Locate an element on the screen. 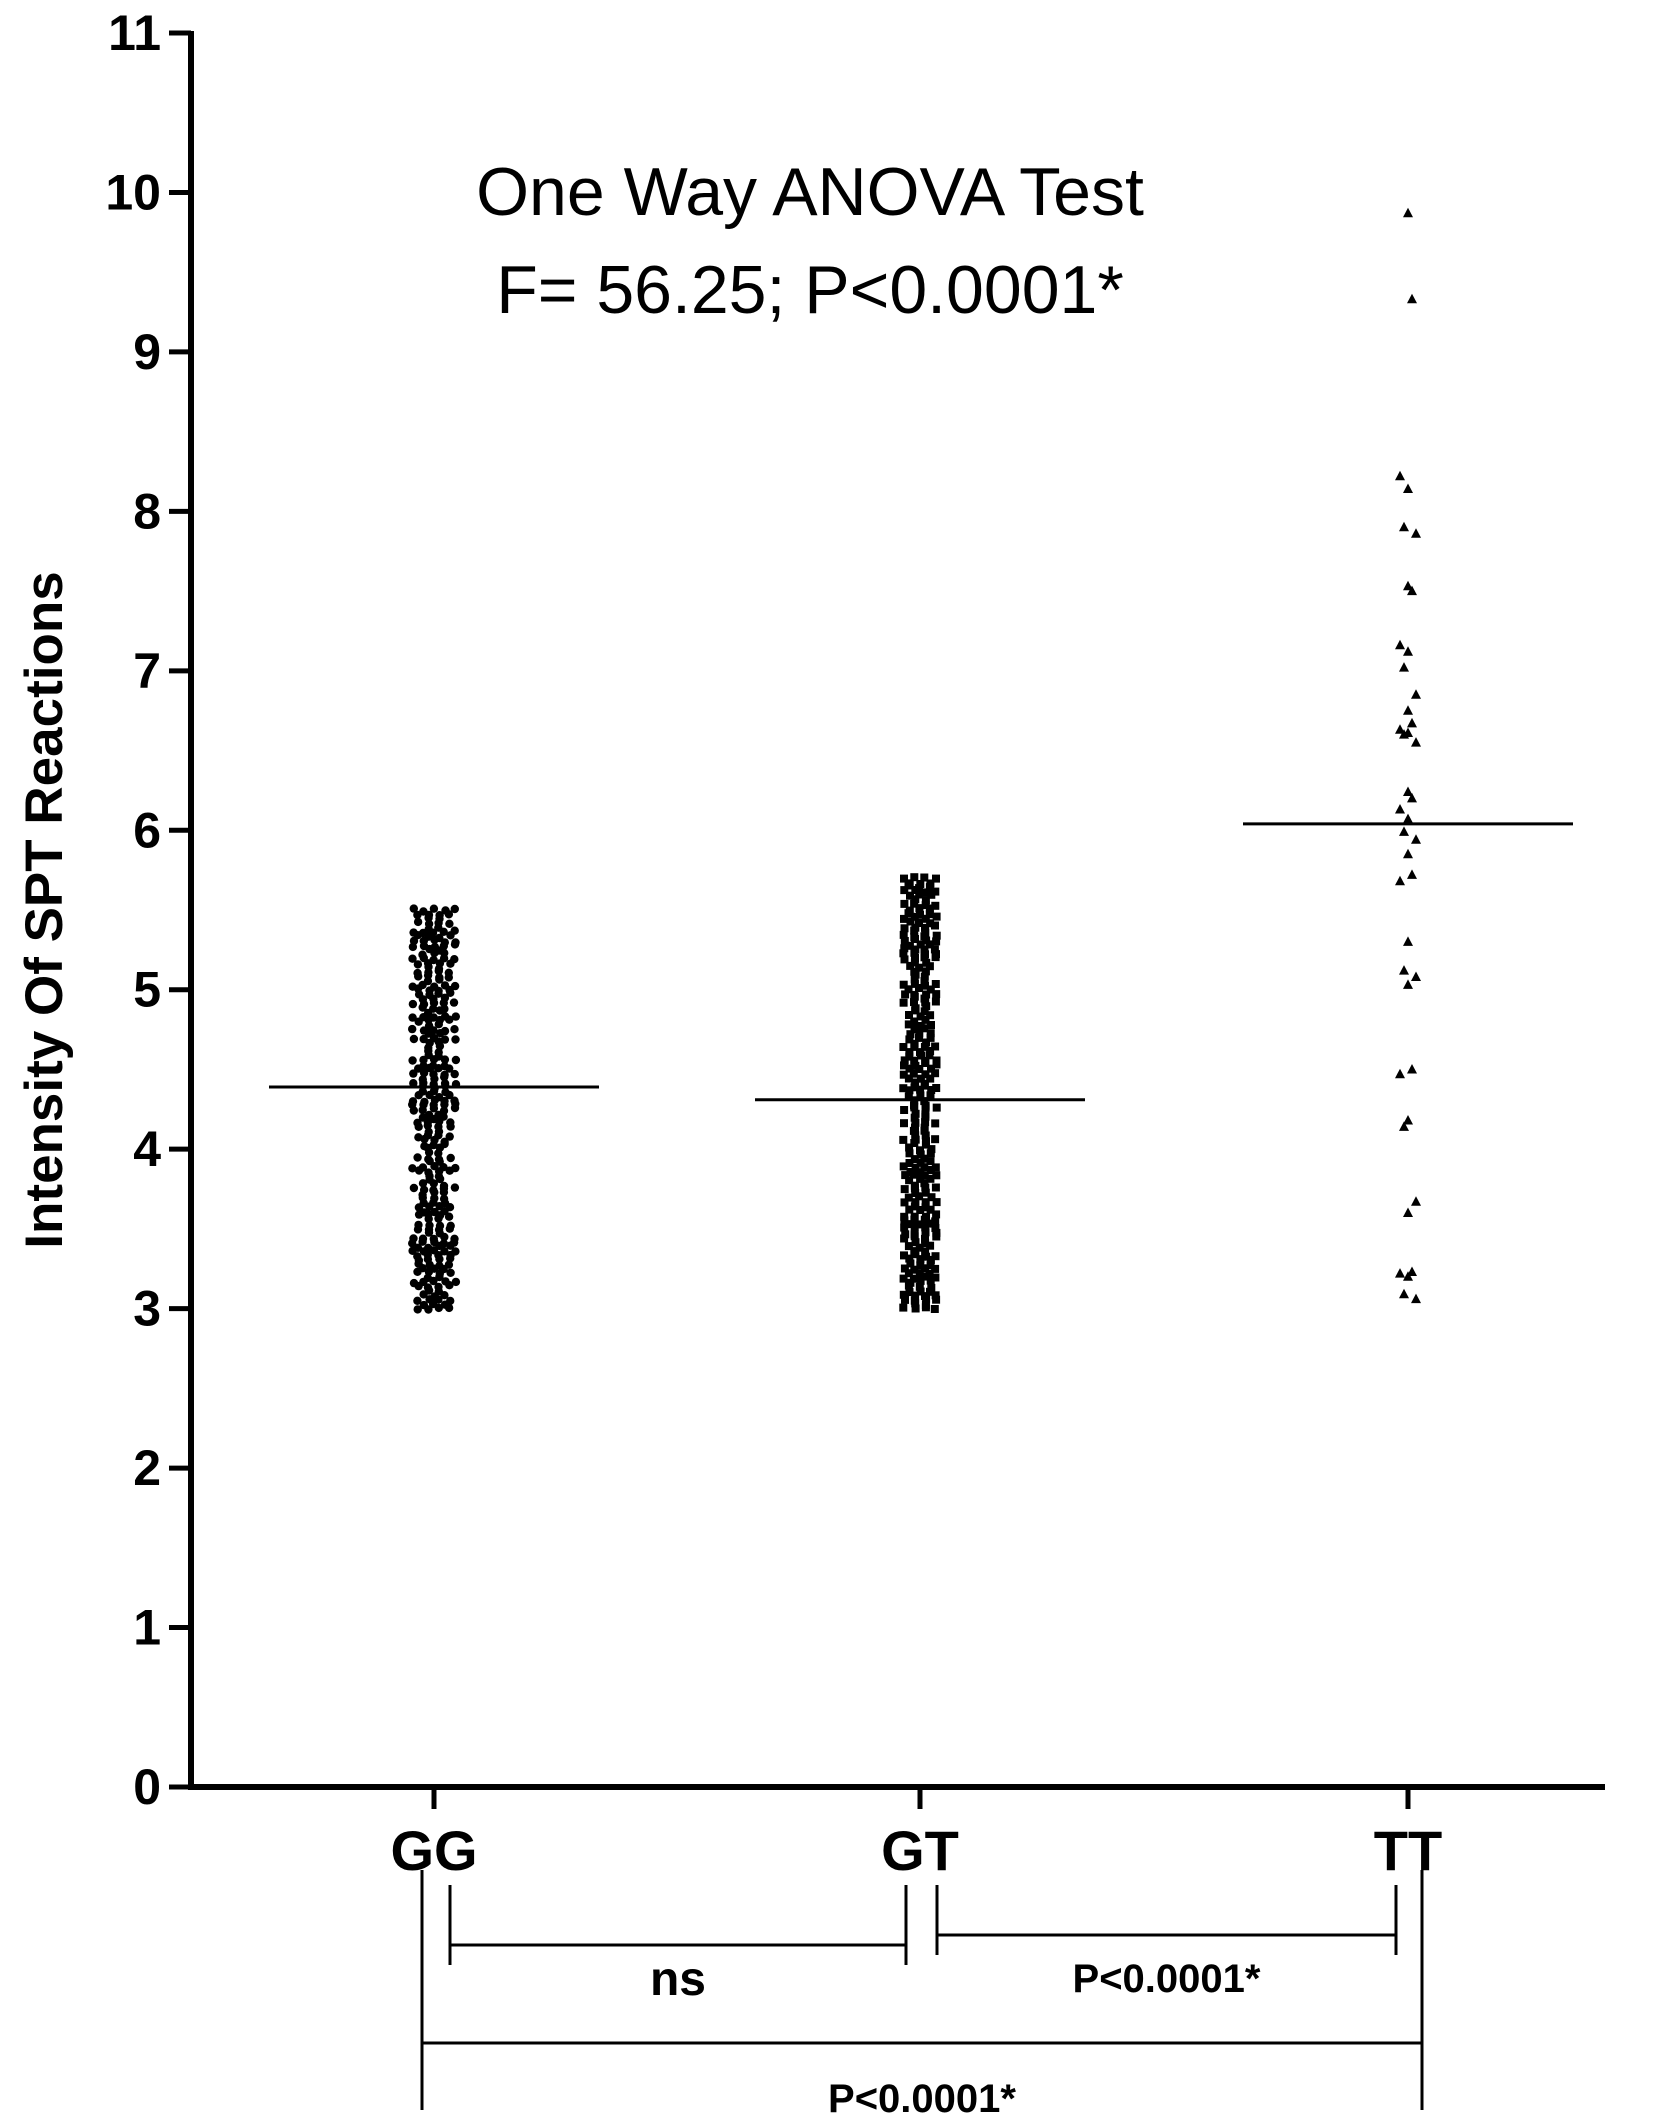  y-tick-label: 7 is located at coordinates (147, 671).